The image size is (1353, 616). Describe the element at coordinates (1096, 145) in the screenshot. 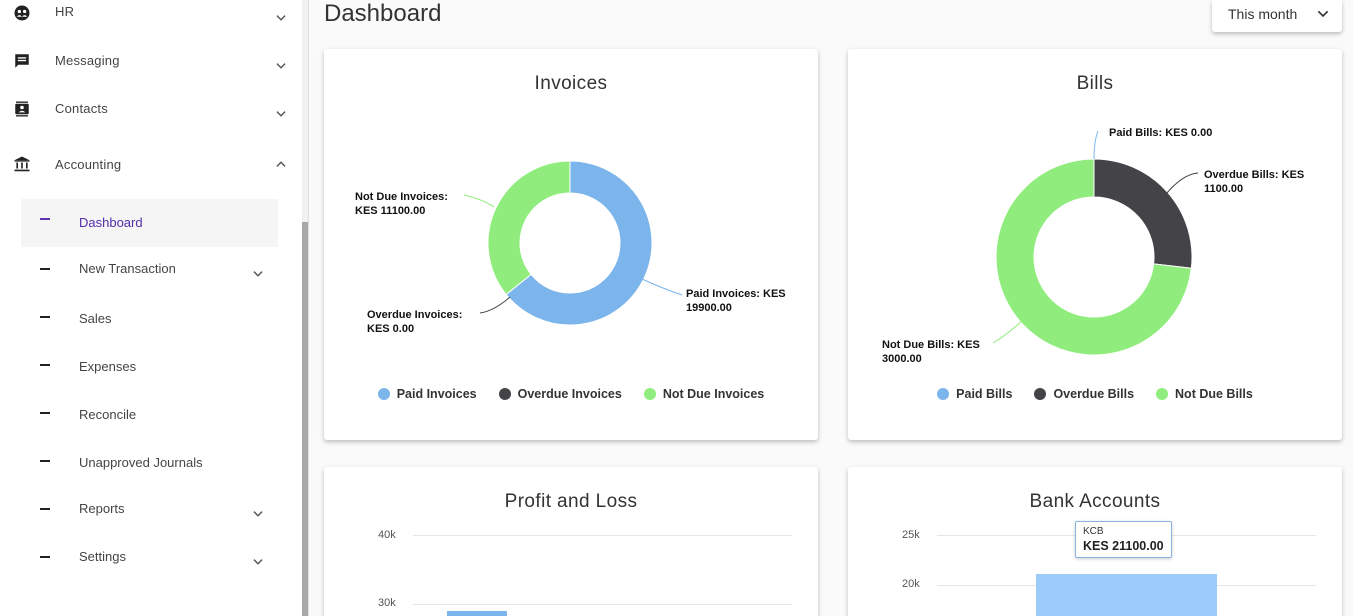

I see `connector-paid-bills` at that location.